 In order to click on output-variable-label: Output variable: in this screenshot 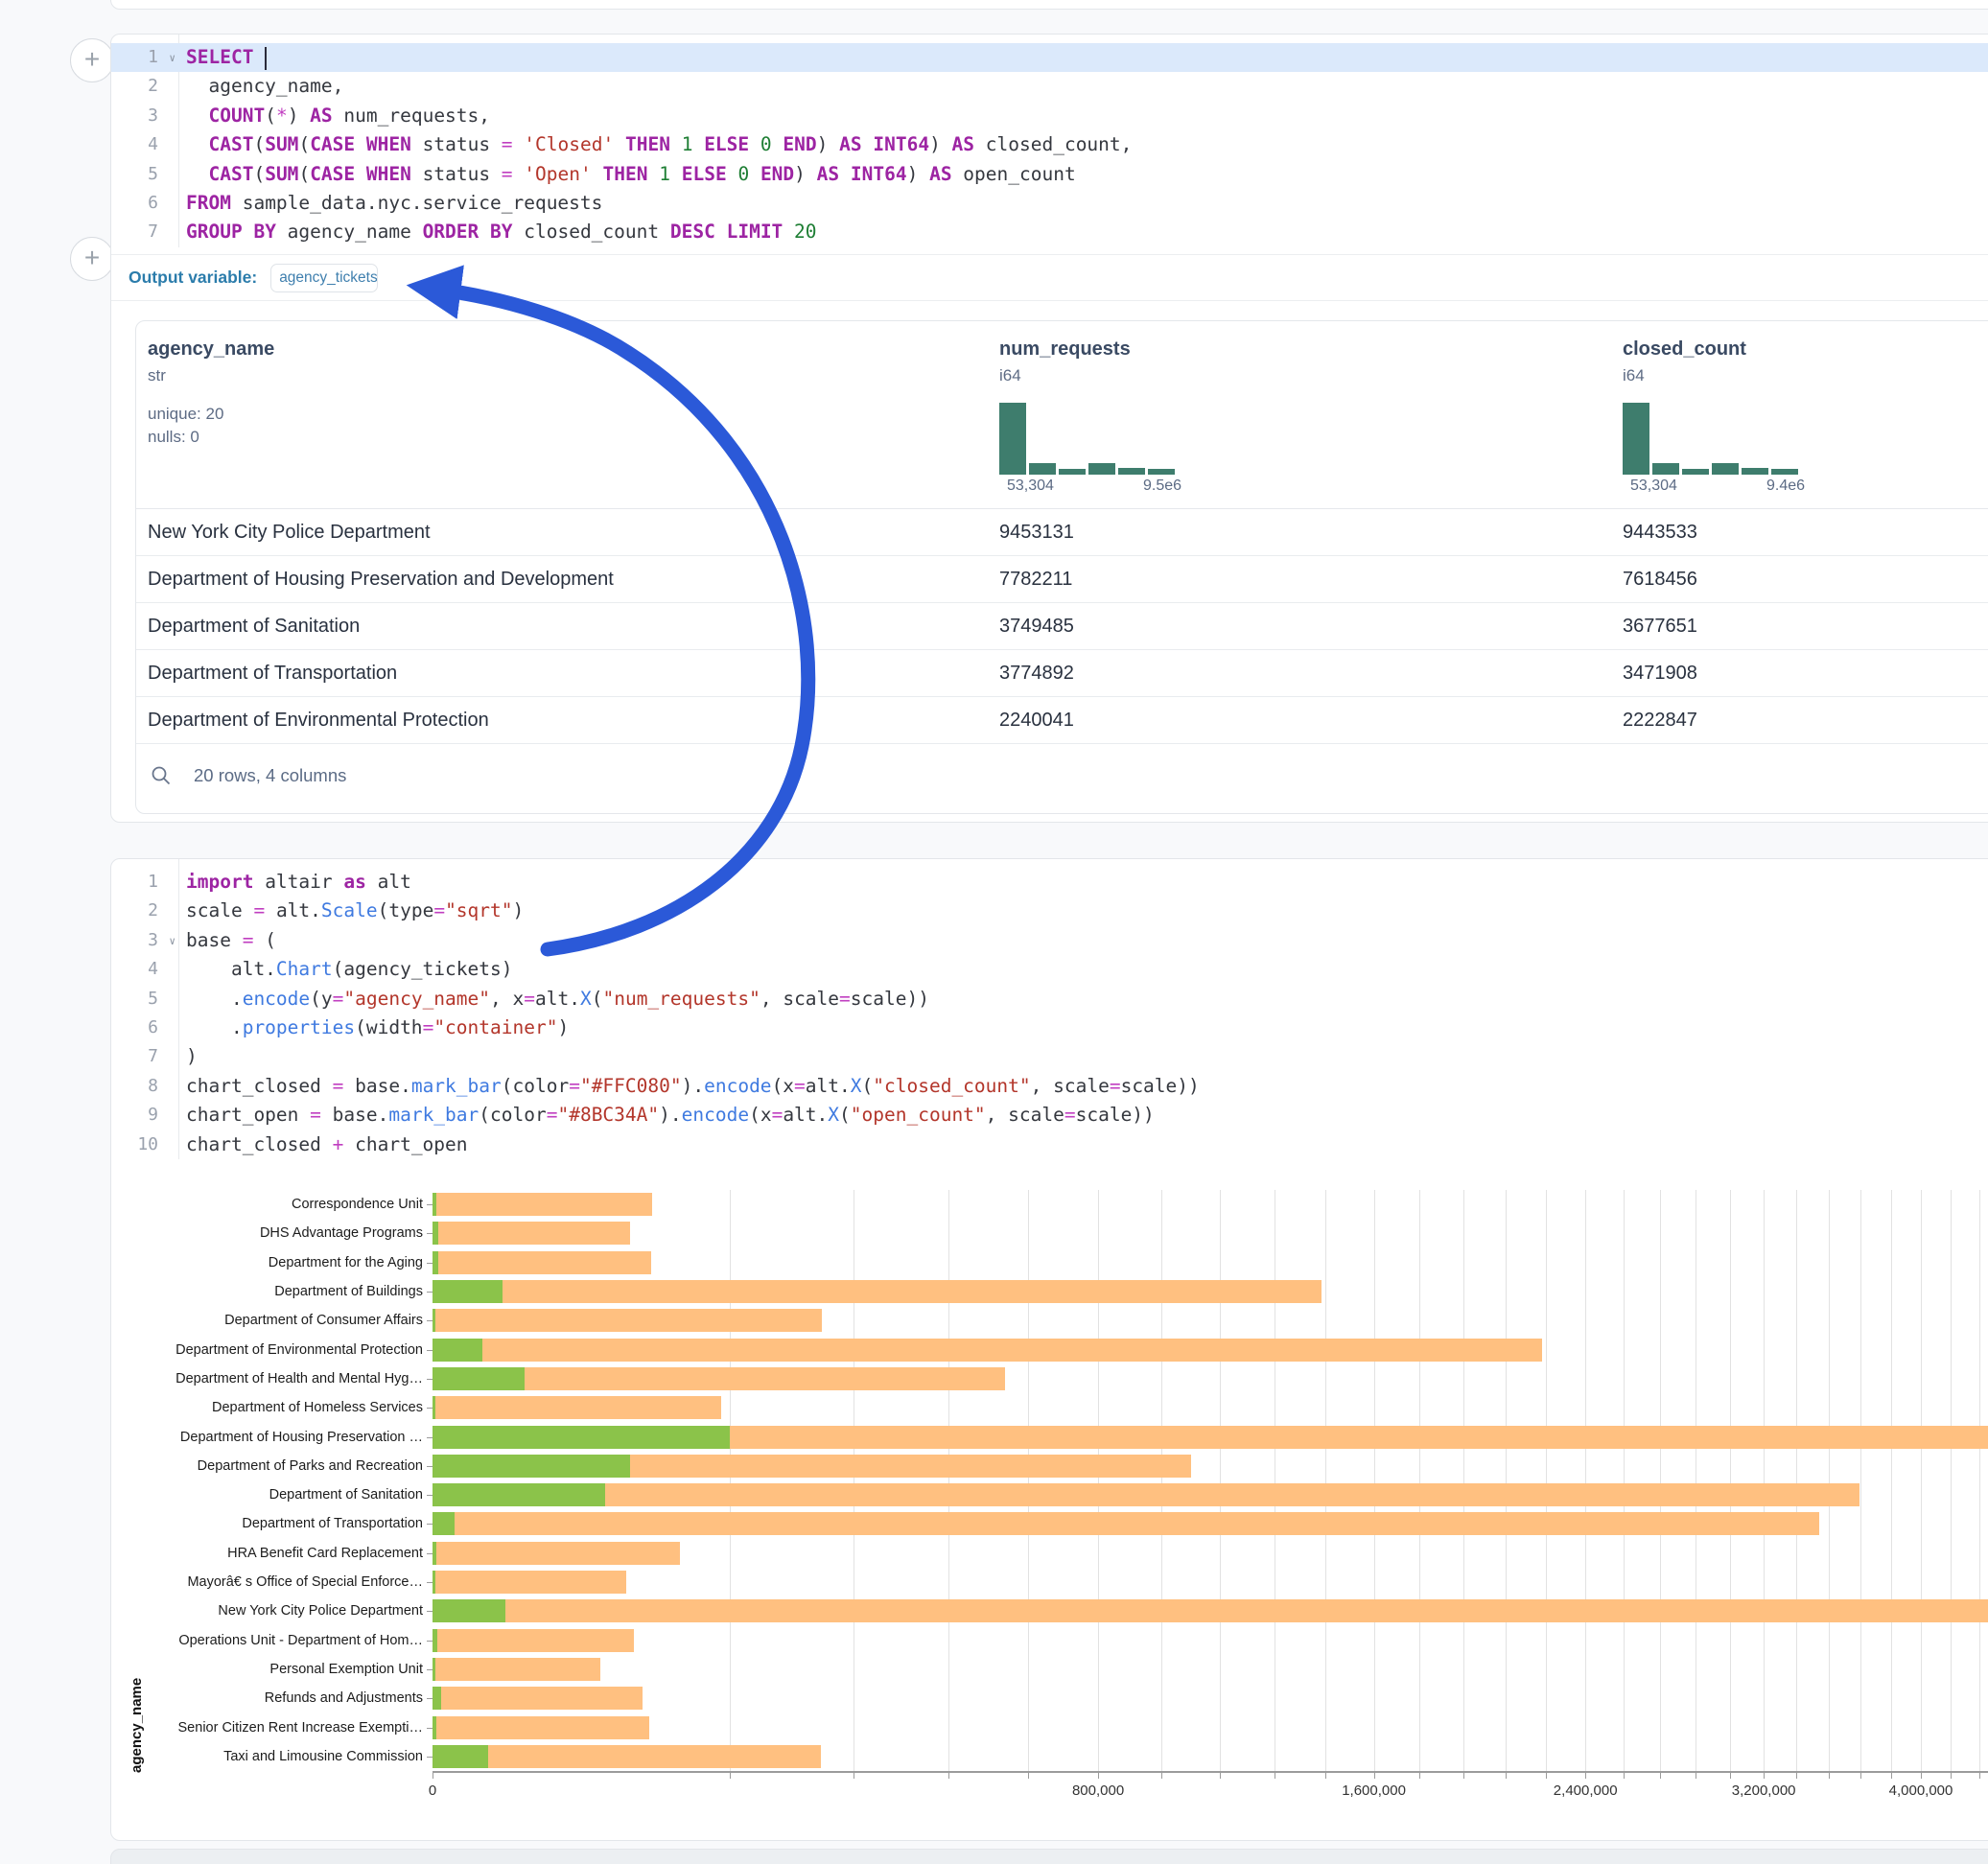, I will do `click(194, 277)`.